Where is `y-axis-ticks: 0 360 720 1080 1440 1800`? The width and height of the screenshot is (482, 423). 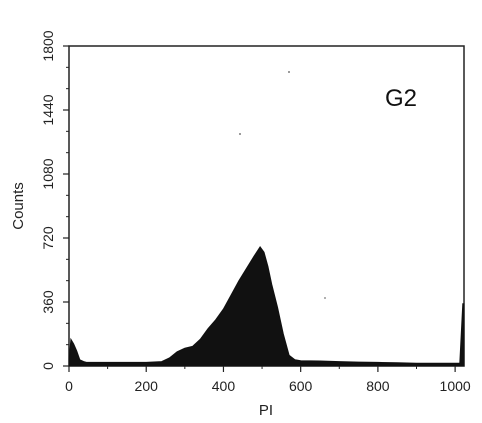
y-axis-ticks: 0 360 720 1080 1440 1800 is located at coordinates (54, 200).